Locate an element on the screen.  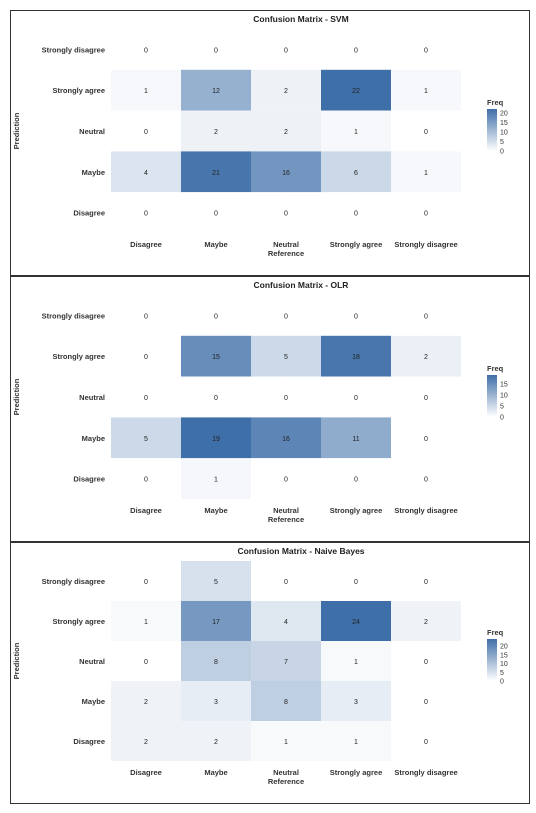
cell-value-label: 18 is located at coordinates (356, 357).